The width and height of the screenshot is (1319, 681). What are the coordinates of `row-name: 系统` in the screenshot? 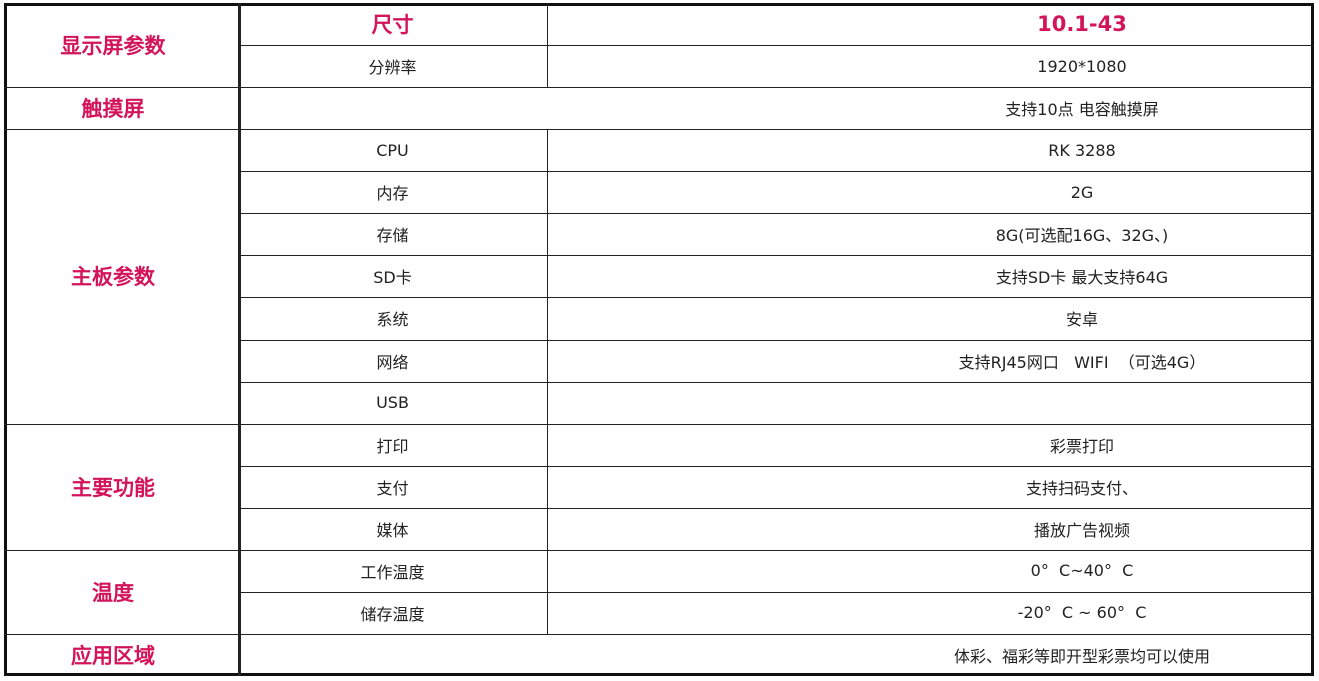 It's located at (392, 320).